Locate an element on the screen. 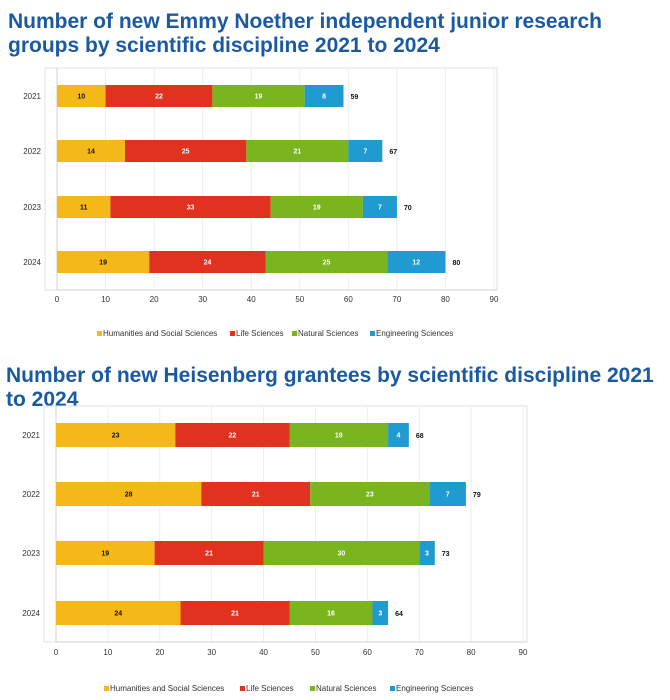 The image size is (670, 700). data-label: 14 is located at coordinates (91, 152).